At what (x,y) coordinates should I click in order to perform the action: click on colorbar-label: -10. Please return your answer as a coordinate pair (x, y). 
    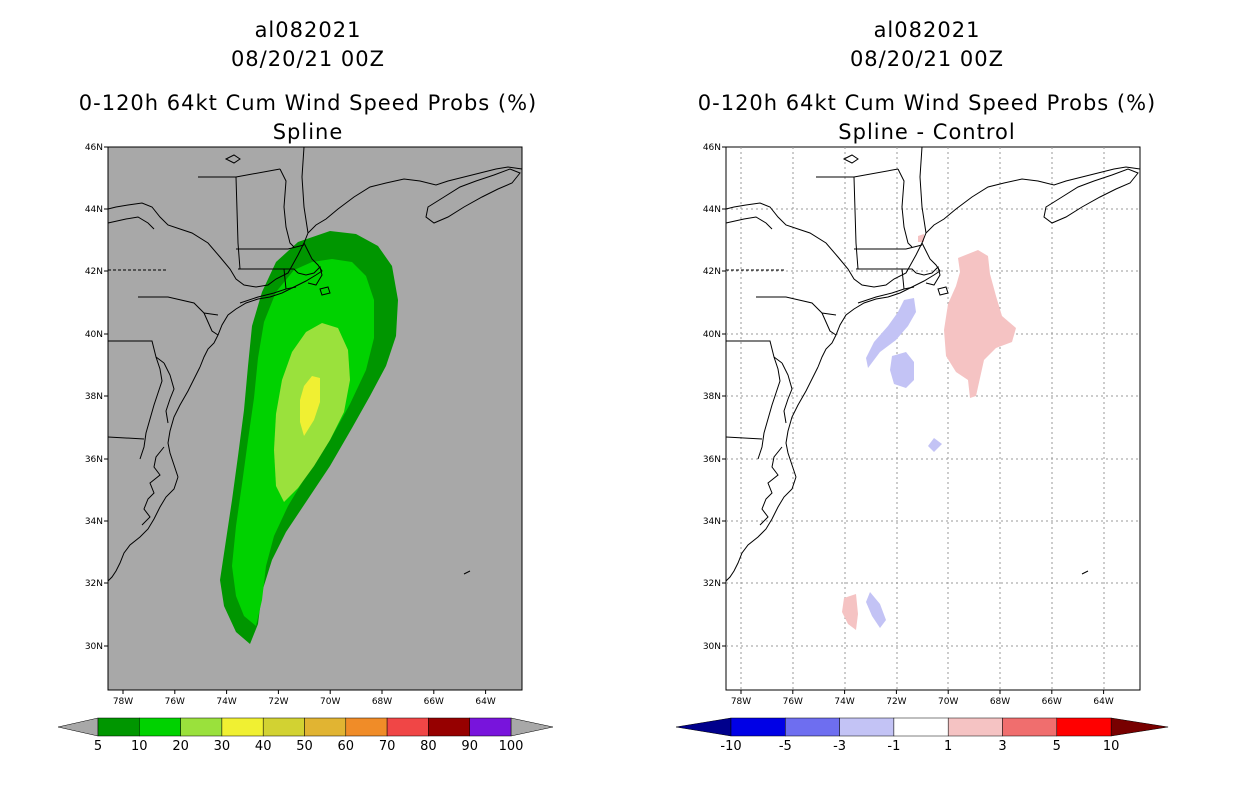
    Looking at the image, I should click on (730, 746).